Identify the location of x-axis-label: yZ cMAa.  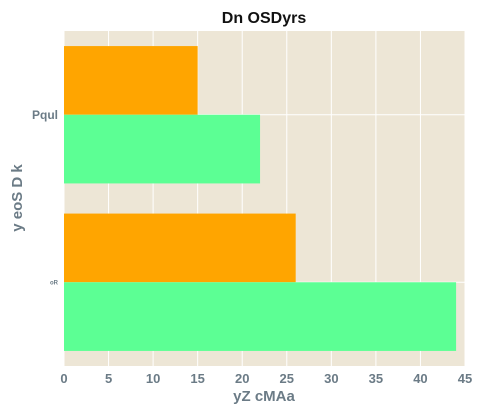
(264, 396).